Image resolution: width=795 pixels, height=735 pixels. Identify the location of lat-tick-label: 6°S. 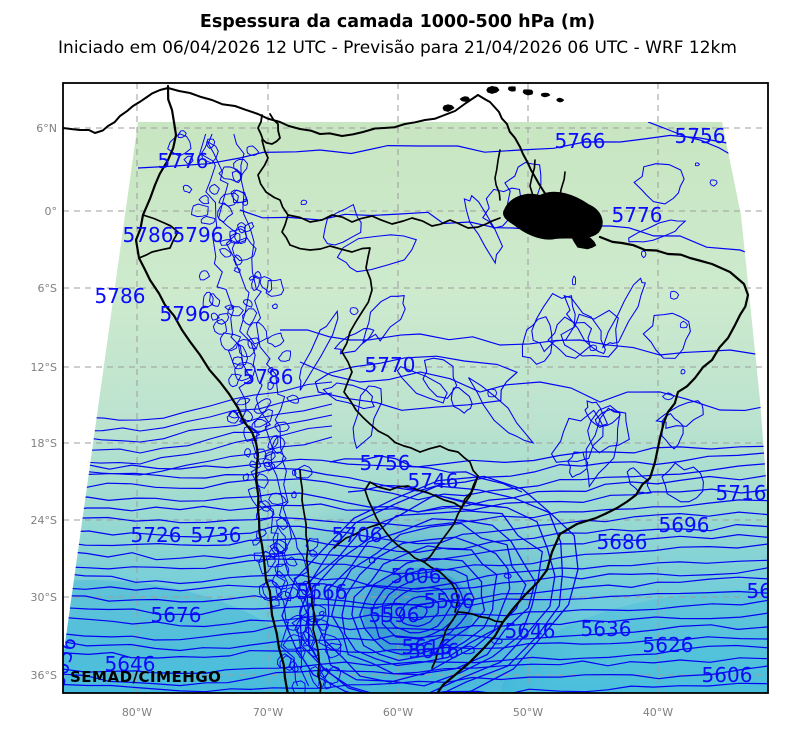
(47, 288).